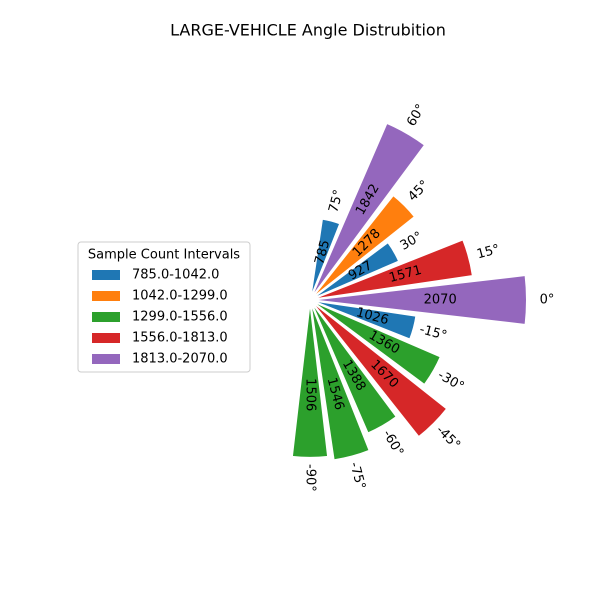 The width and height of the screenshot is (600, 600). I want to click on angle-label: -45°, so click(448, 438).